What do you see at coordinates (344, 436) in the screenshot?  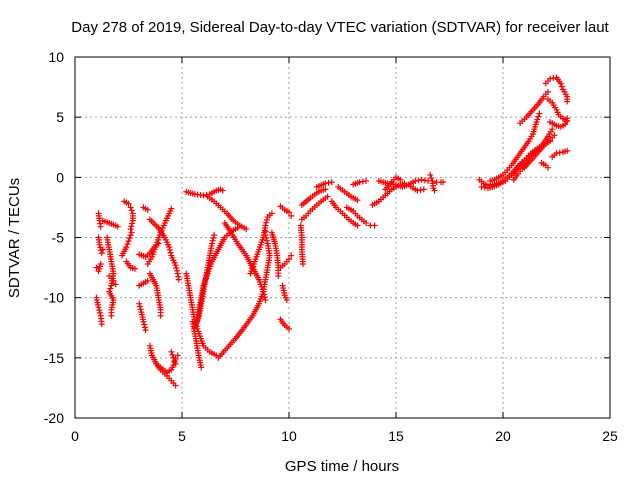 I see `x-tick-labels: 0 5 10 15 20 25` at bounding box center [344, 436].